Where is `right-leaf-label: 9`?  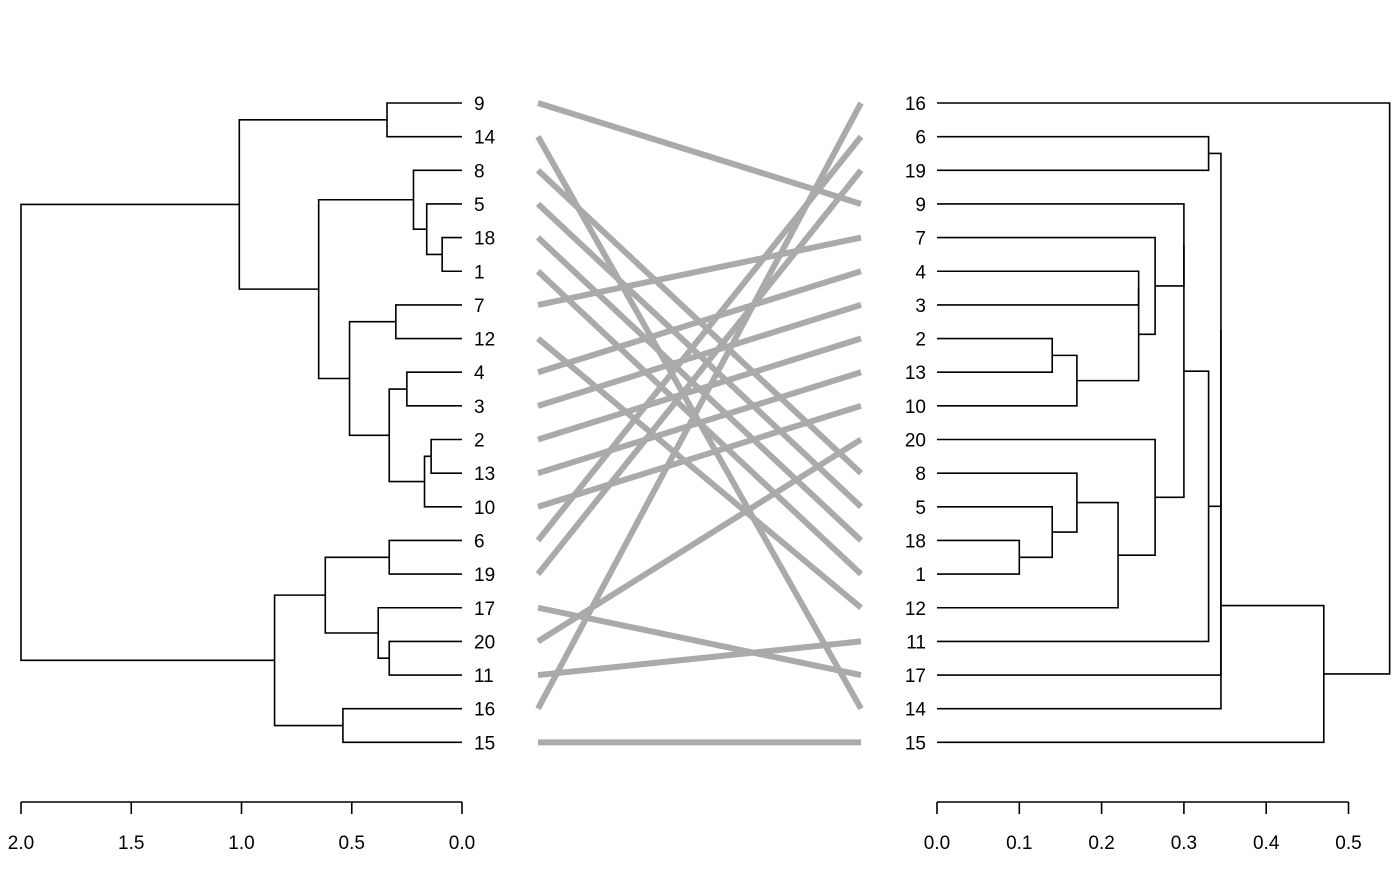 right-leaf-label: 9 is located at coordinates (920, 205).